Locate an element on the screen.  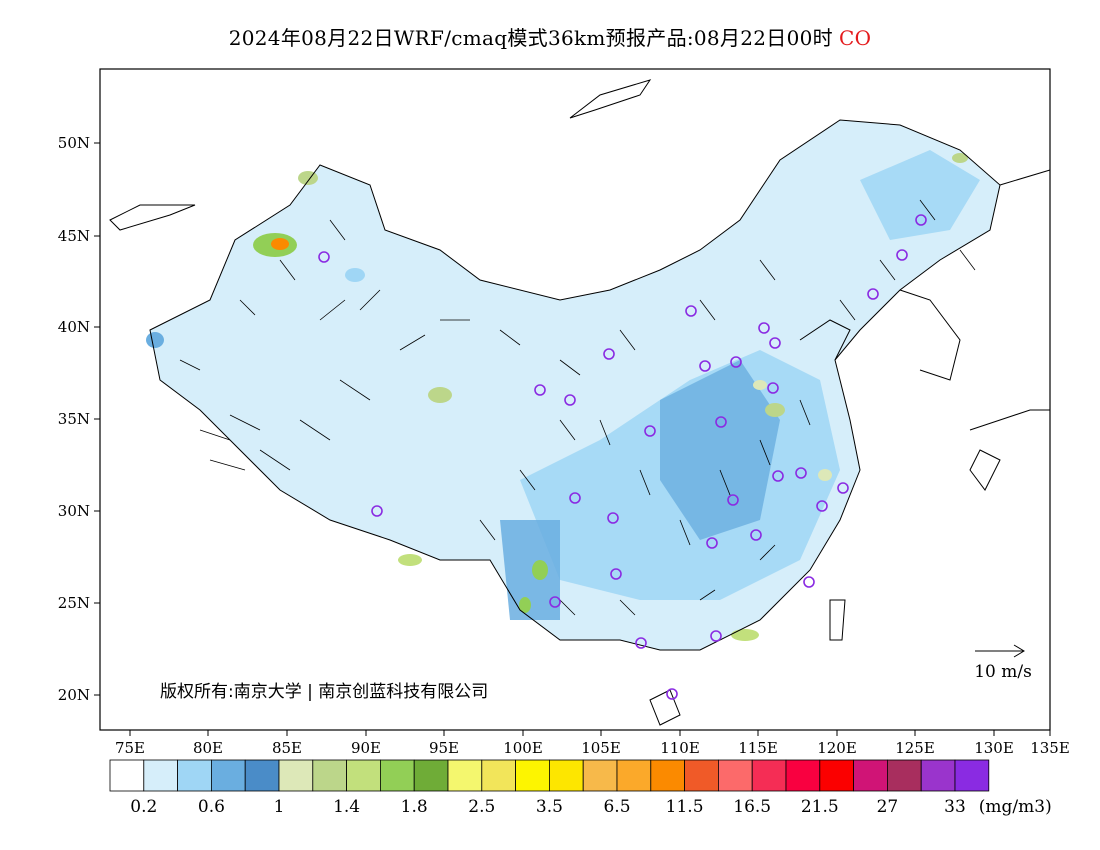
legend-label: 27 is located at coordinates (888, 807).